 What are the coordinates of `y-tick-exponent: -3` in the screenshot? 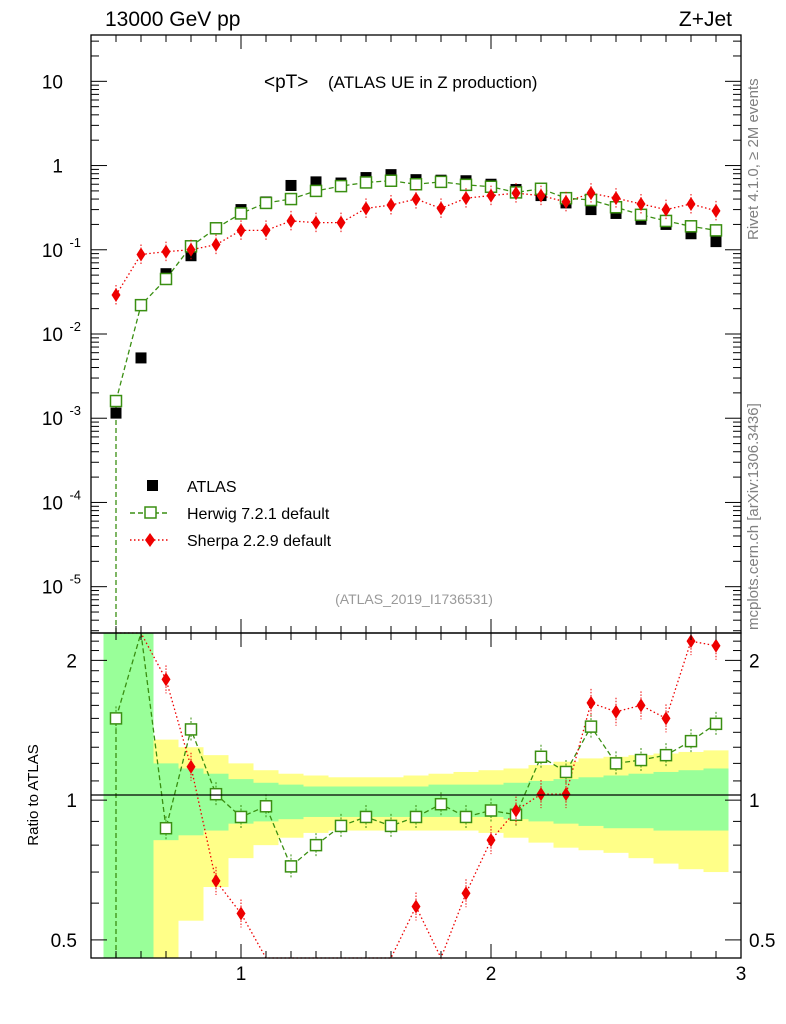 It's located at (75, 410).